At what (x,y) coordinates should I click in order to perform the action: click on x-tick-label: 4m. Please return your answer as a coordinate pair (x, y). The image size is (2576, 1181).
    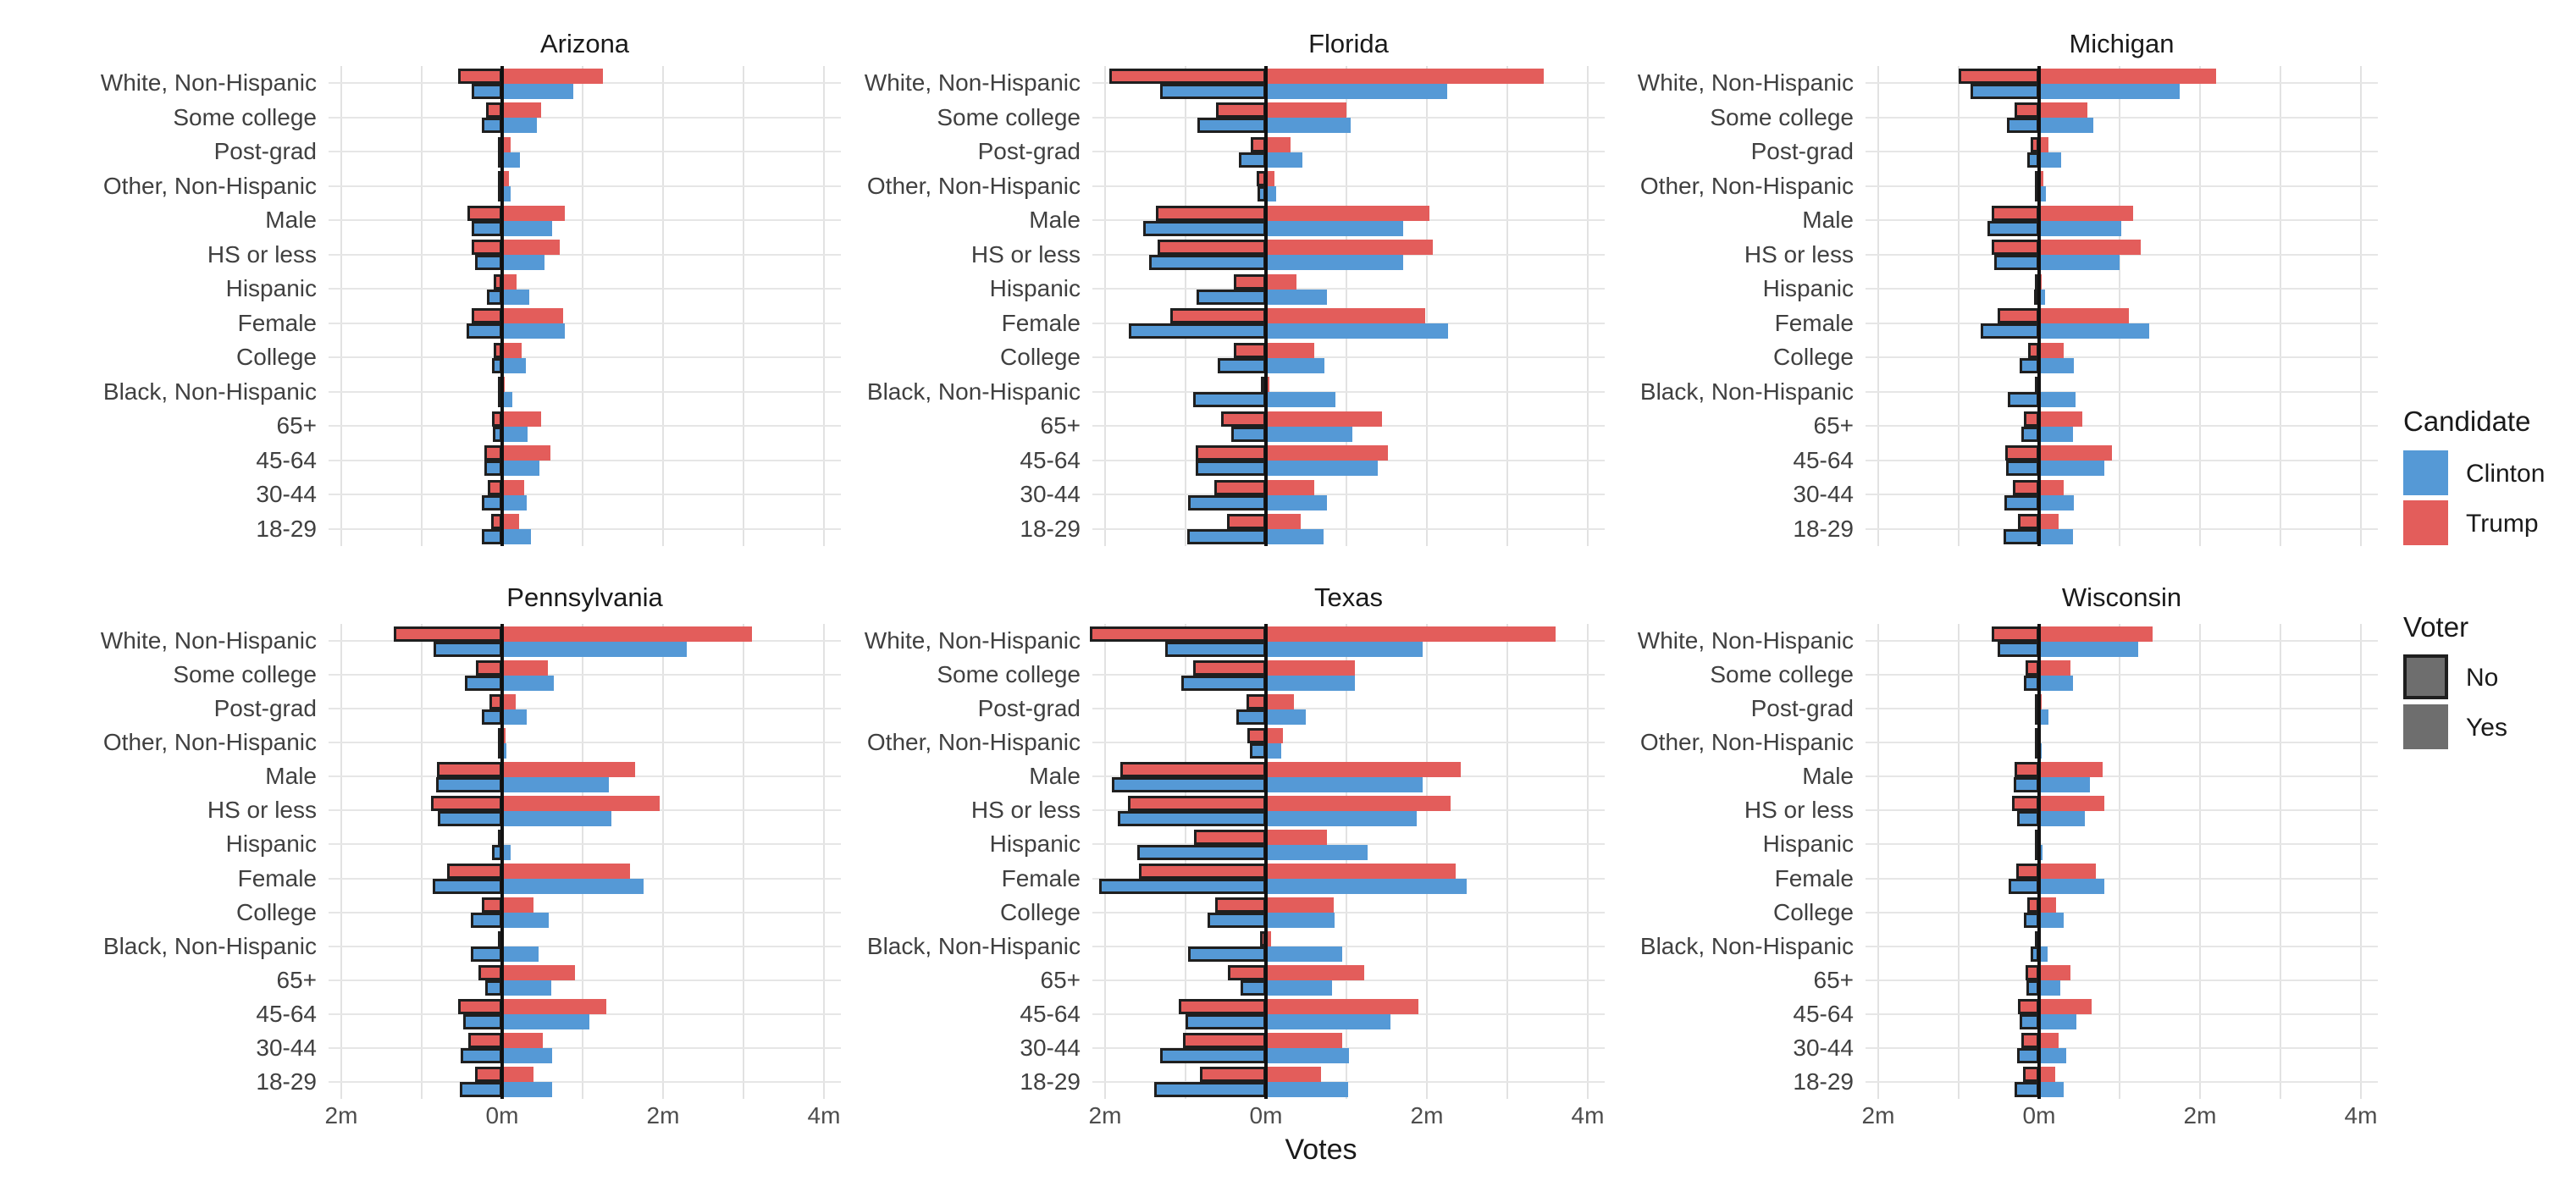
    Looking at the image, I should click on (2361, 1115).